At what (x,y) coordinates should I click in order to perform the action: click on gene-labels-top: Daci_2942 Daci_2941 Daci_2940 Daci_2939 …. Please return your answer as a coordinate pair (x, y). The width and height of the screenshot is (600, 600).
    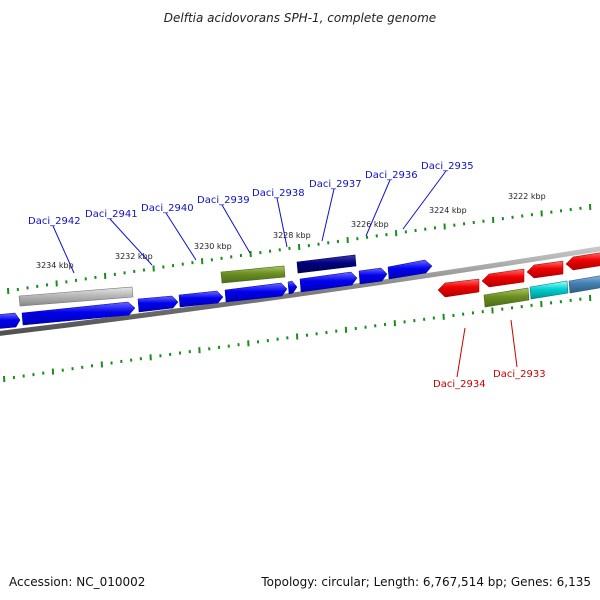
    Looking at the image, I should click on (251, 194).